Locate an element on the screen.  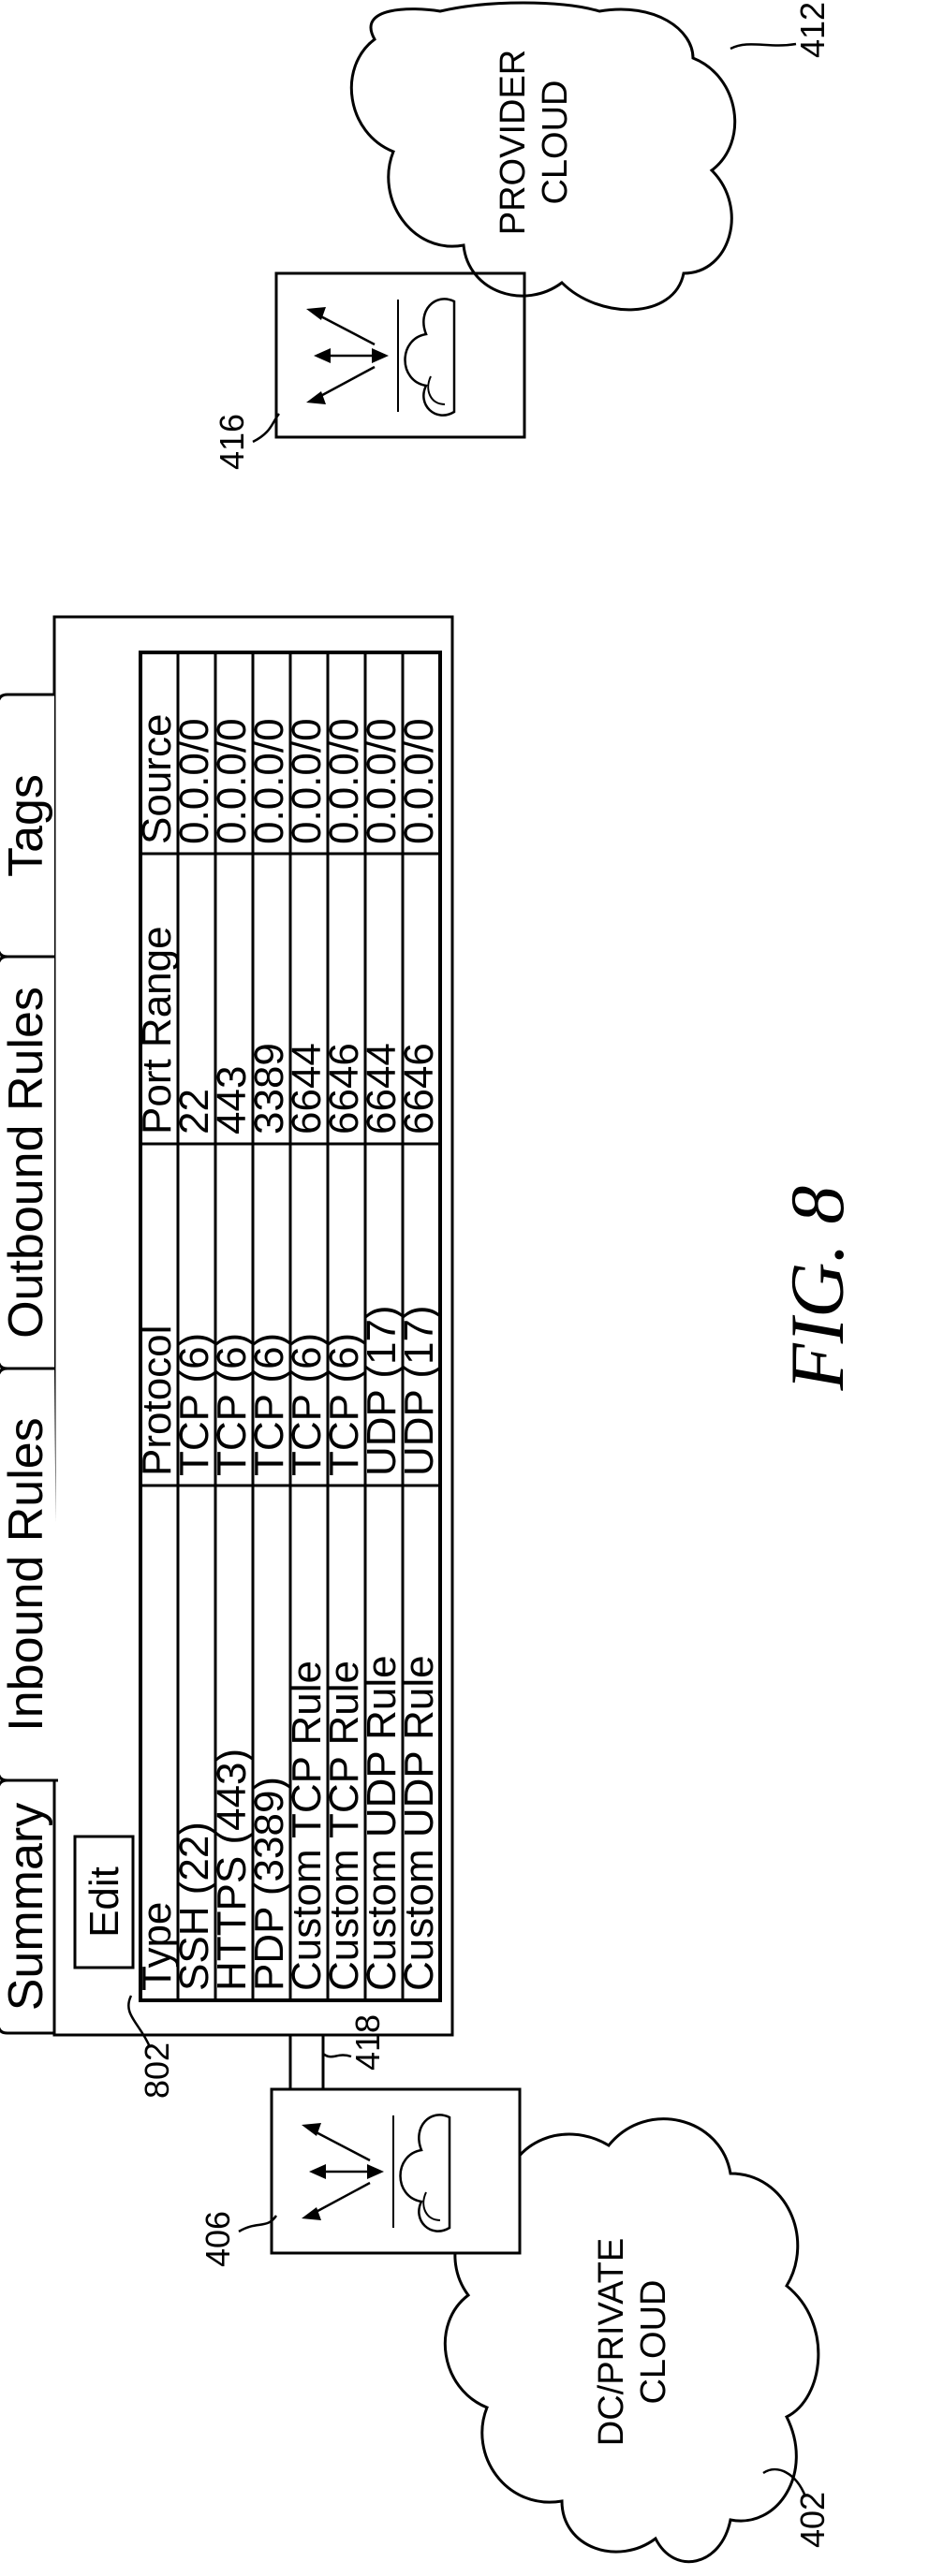
ref-412: 412 is located at coordinates (781, 30).